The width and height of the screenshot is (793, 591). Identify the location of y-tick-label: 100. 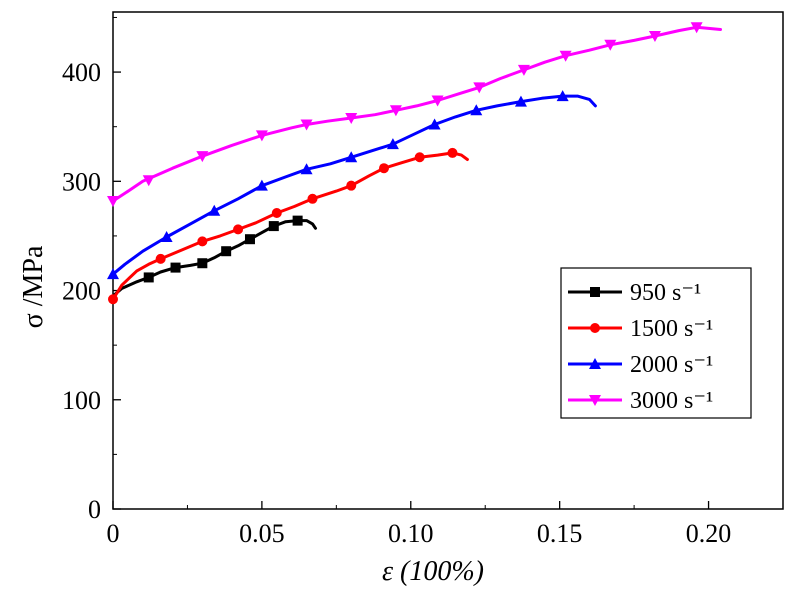
(81, 400).